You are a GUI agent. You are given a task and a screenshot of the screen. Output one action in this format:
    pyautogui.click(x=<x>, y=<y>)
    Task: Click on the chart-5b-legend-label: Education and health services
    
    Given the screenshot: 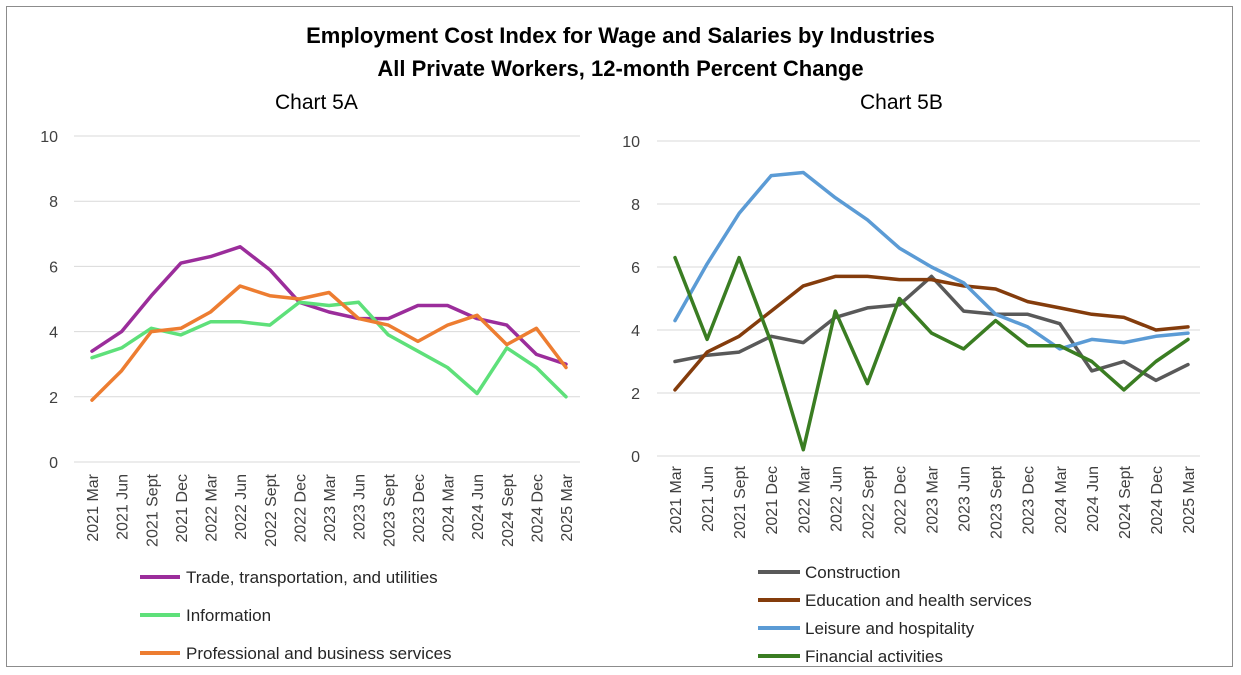 What is the action you would take?
    pyautogui.click(x=918, y=600)
    